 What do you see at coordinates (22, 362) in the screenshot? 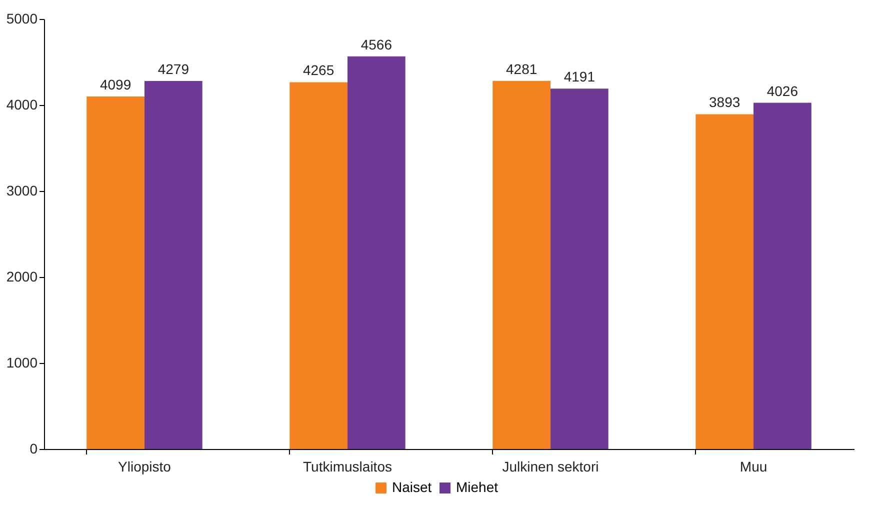
I see `y-tick-label: 1000` at bounding box center [22, 362].